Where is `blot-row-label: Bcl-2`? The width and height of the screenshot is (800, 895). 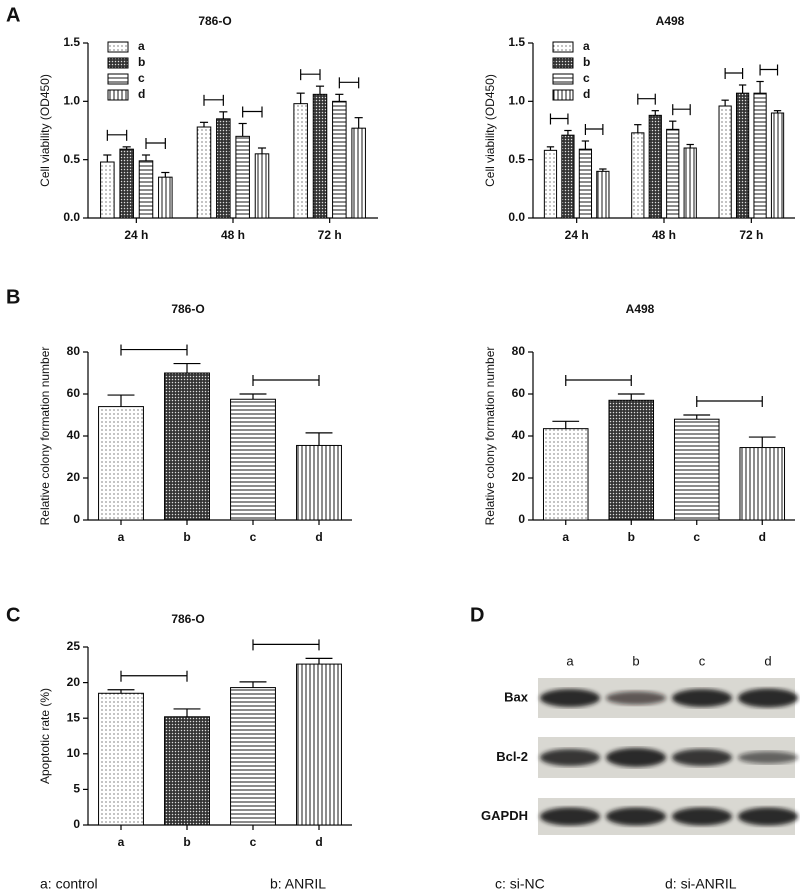 blot-row-label: Bcl-2 is located at coordinates (512, 756).